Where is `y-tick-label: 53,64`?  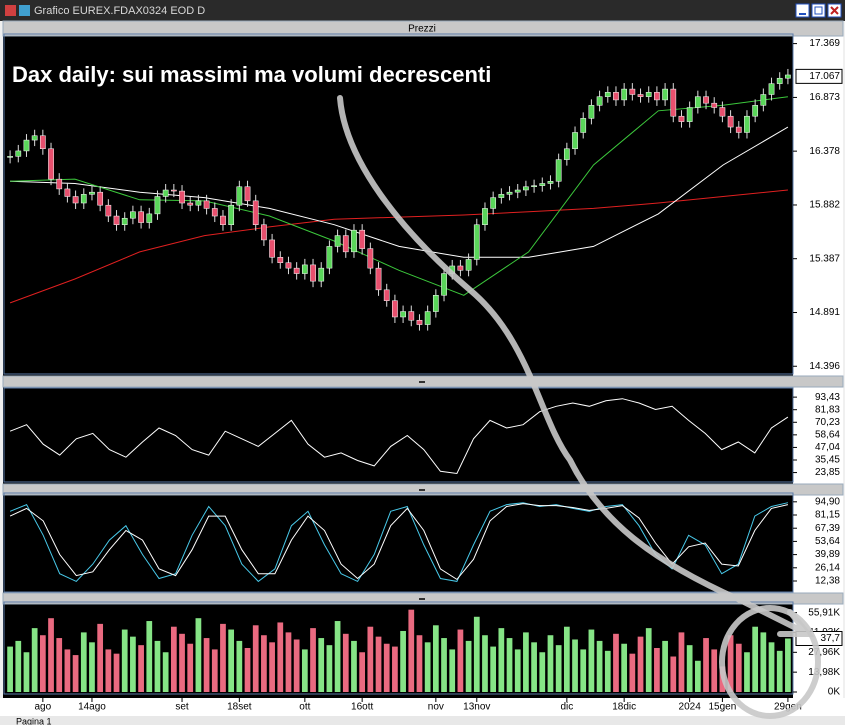 y-tick-label: 53,64 is located at coordinates (827, 541).